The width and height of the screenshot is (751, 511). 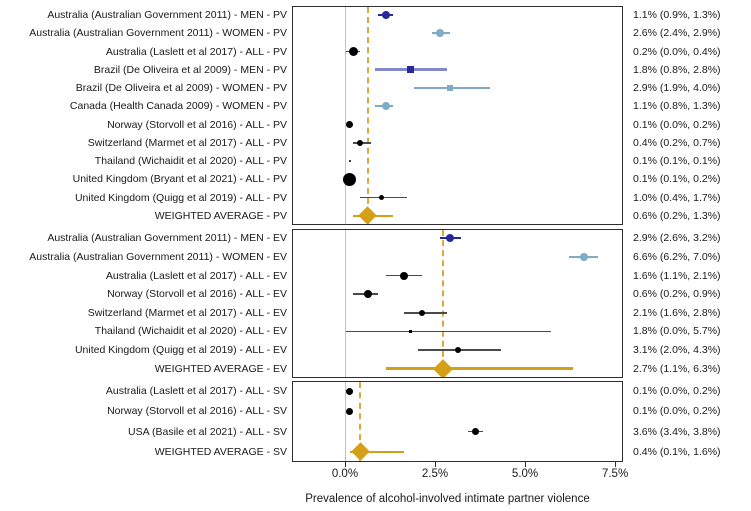 I want to click on row-estimate-value: 1.0% (0.4%, 1.7%), so click(x=677, y=197).